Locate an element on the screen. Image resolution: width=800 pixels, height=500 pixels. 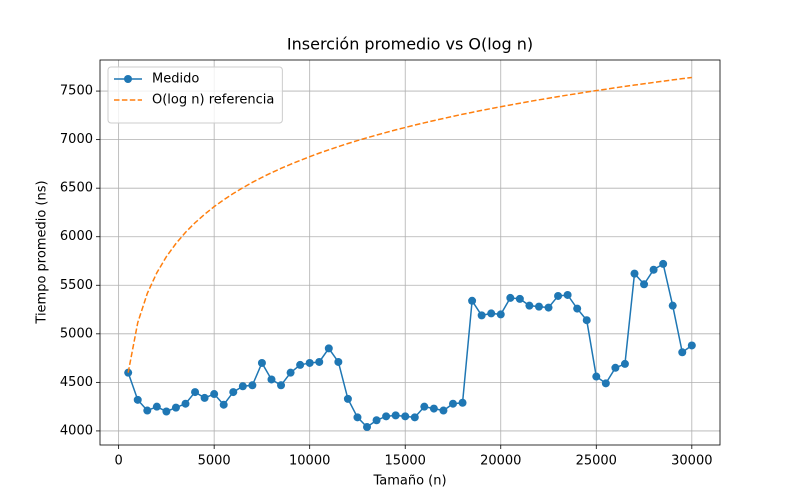
x-tick-label: 15000 is located at coordinates (405, 461).